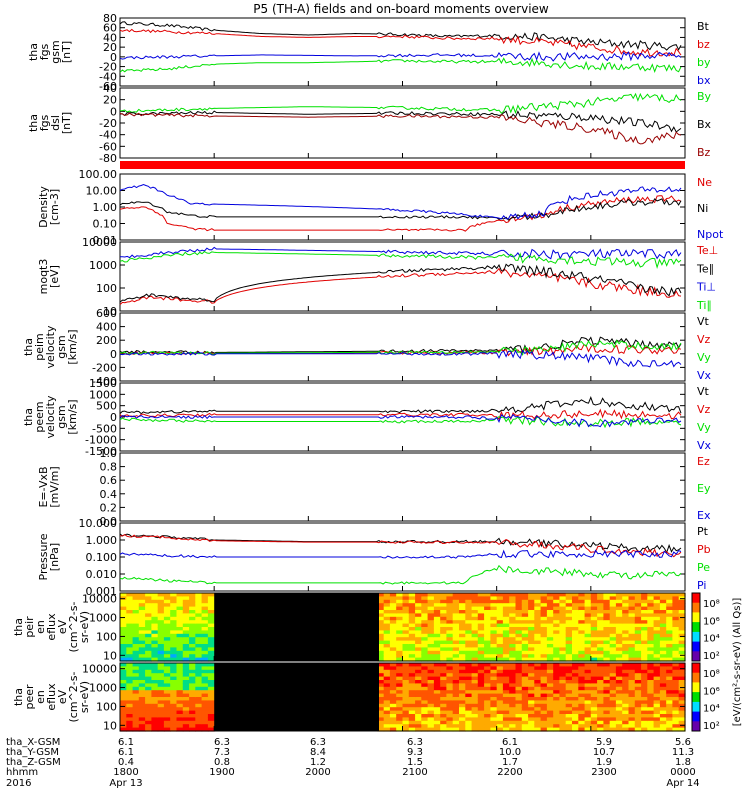 The image size is (750, 800). I want to click on x-axis-value: 1.5, so click(415, 762).